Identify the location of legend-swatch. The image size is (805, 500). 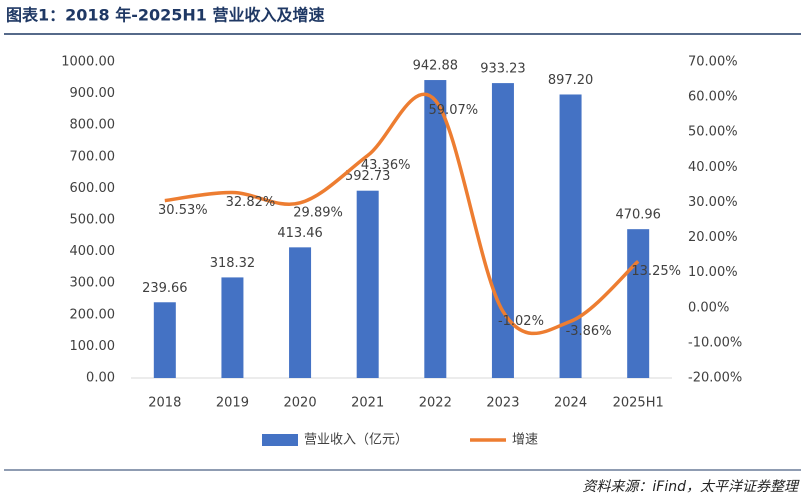
(280, 440).